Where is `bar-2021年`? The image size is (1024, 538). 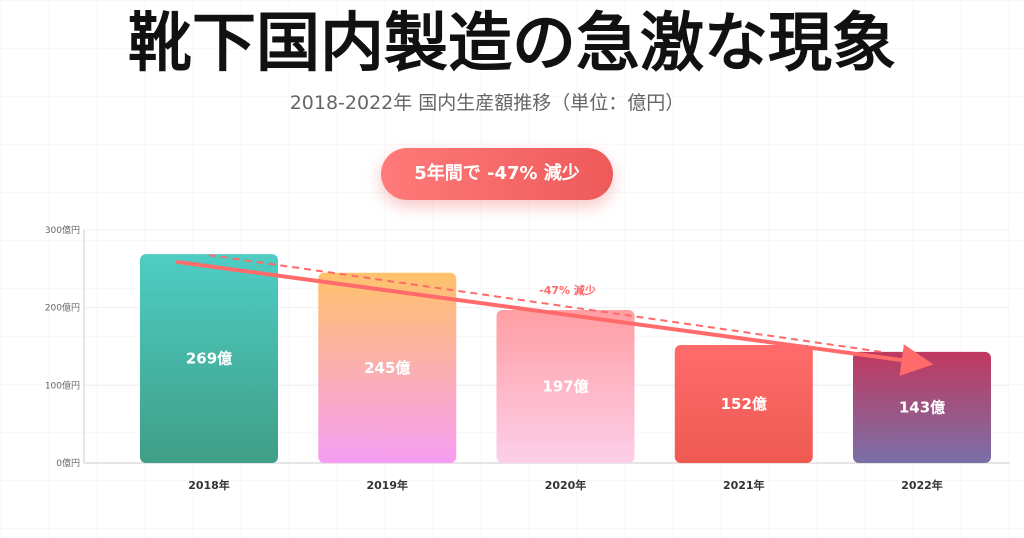 bar-2021年 is located at coordinates (743, 403).